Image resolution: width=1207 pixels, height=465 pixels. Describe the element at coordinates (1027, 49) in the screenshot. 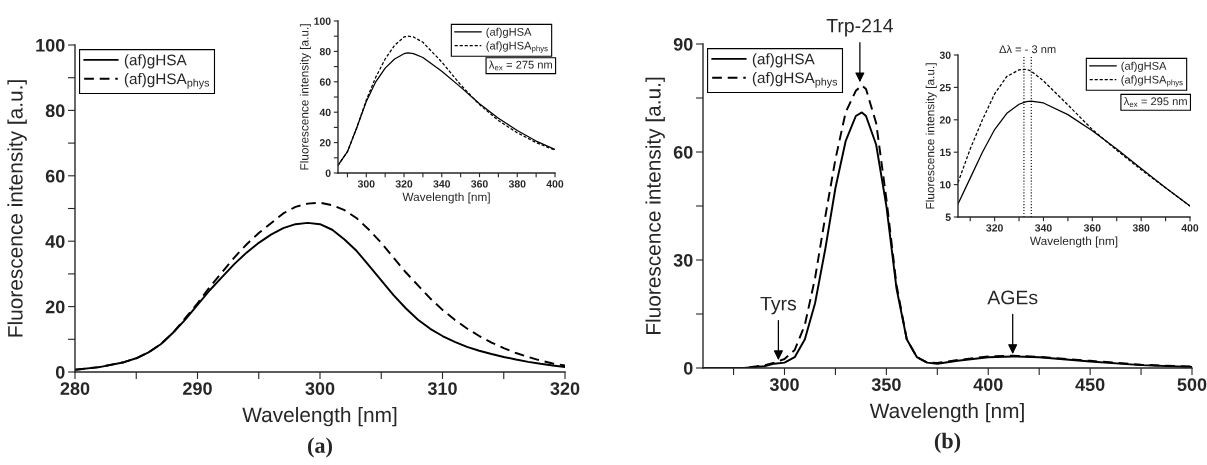

I see `annotation: Δλ = - 3 nm` at that location.